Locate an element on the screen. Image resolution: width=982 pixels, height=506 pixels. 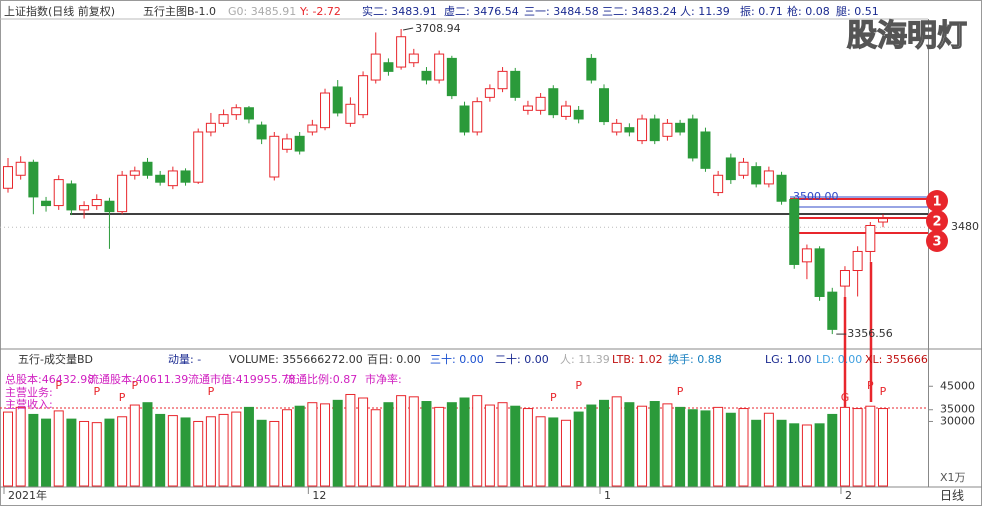
header-value: 实二: 3483.91 is located at coordinates (399, 11).